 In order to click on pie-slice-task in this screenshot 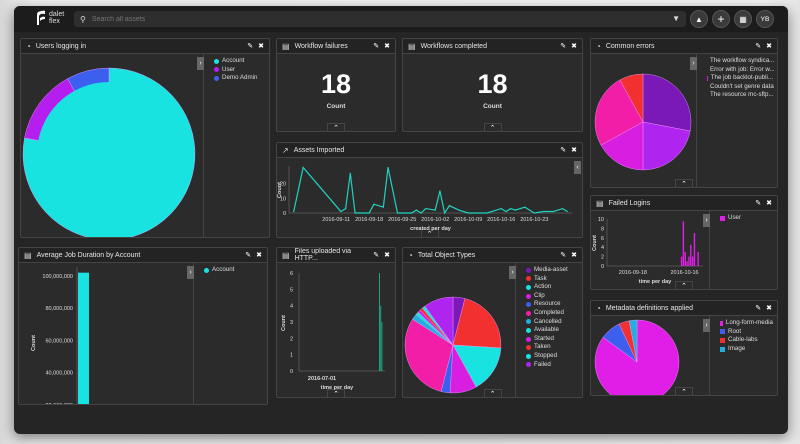, I will do `click(477, 323)`.